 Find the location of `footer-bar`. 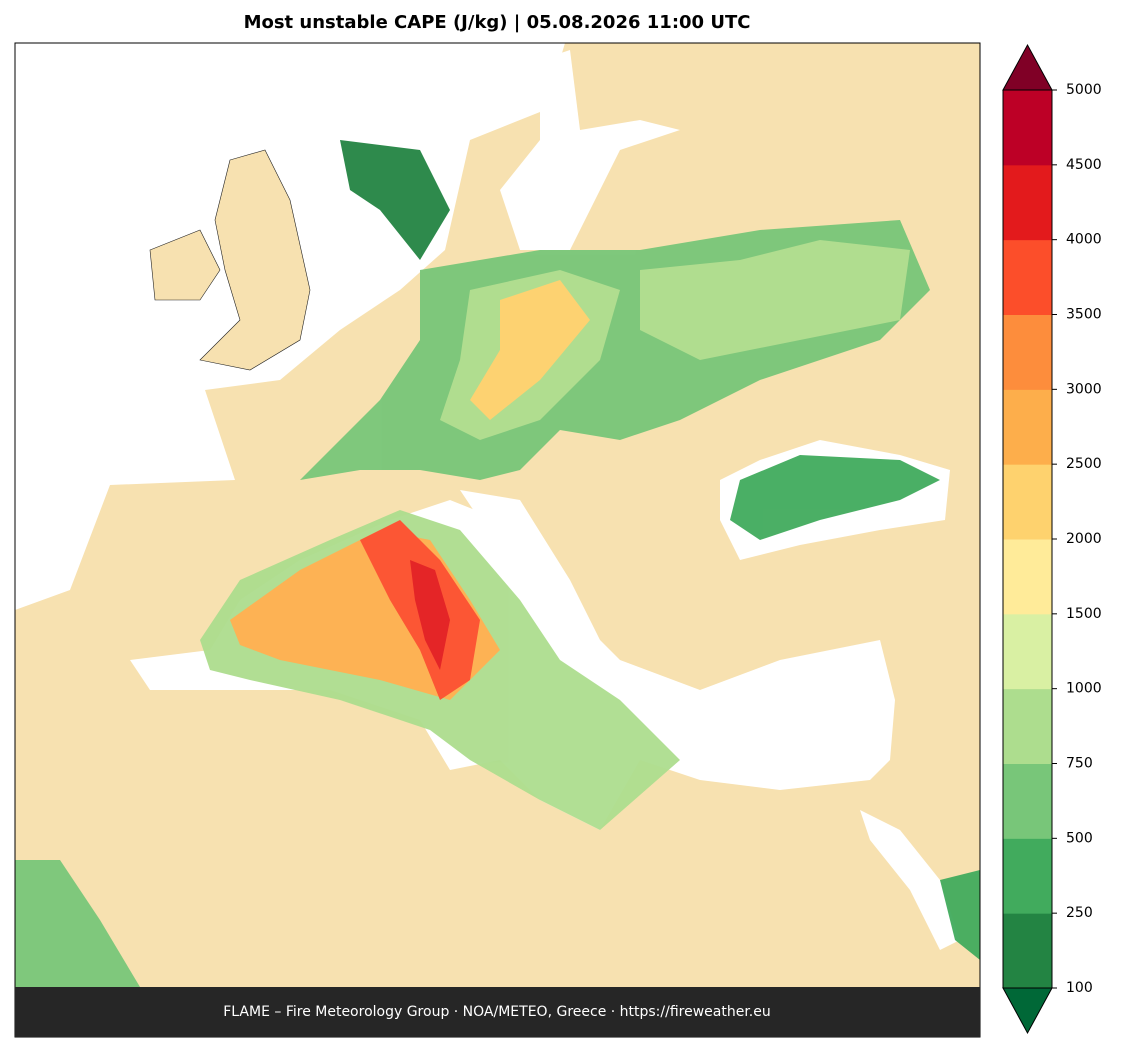

footer-bar is located at coordinates (497, 1012).